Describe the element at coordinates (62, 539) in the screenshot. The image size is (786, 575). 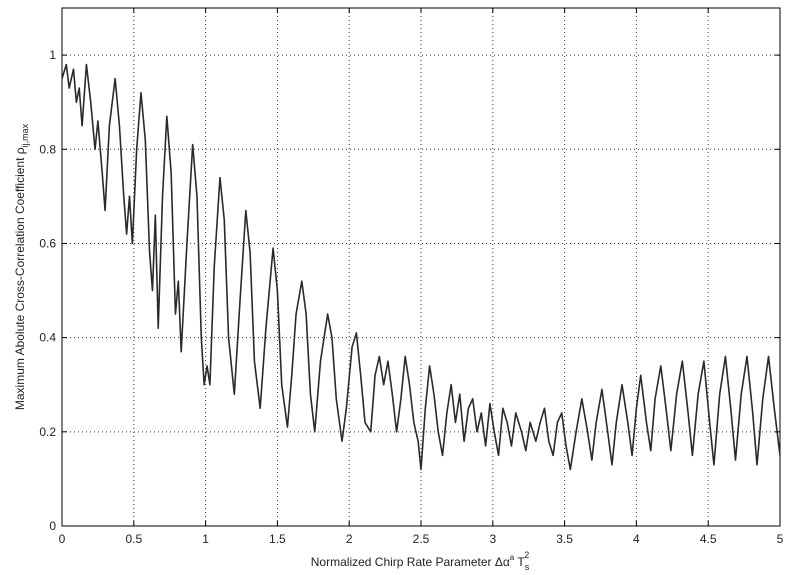
I see `x-tick-label: 0` at that location.